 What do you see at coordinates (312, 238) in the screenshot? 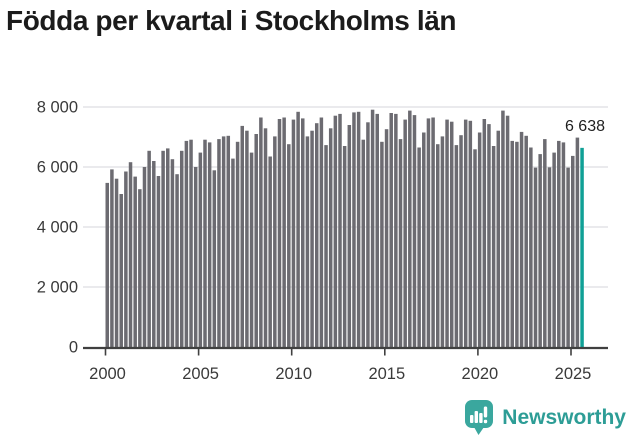
I see `bar-2011-k1` at bounding box center [312, 238].